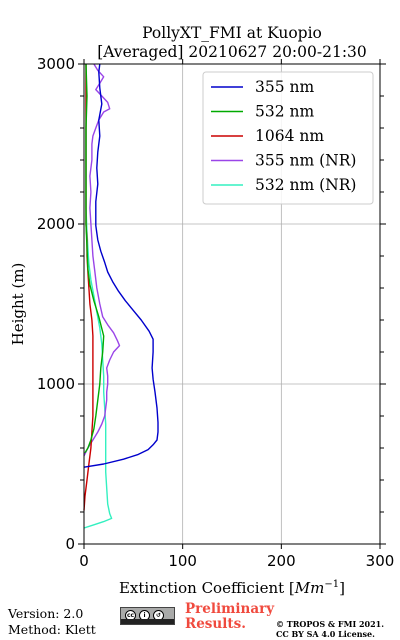  What do you see at coordinates (330, 624) in the screenshot?
I see `copyright-line-1: © TROPOS & FMI 2021.` at bounding box center [330, 624].